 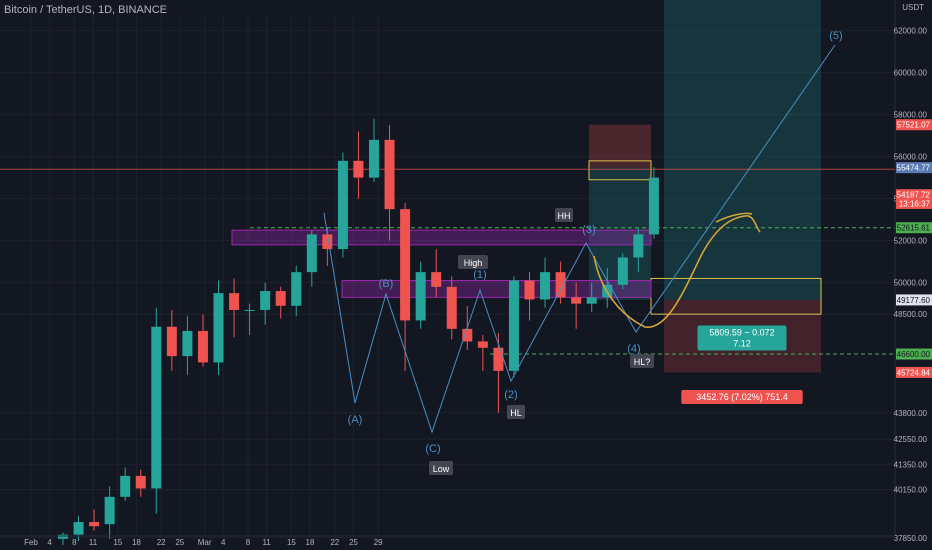 I want to click on tag-label: Low, so click(x=441, y=469).